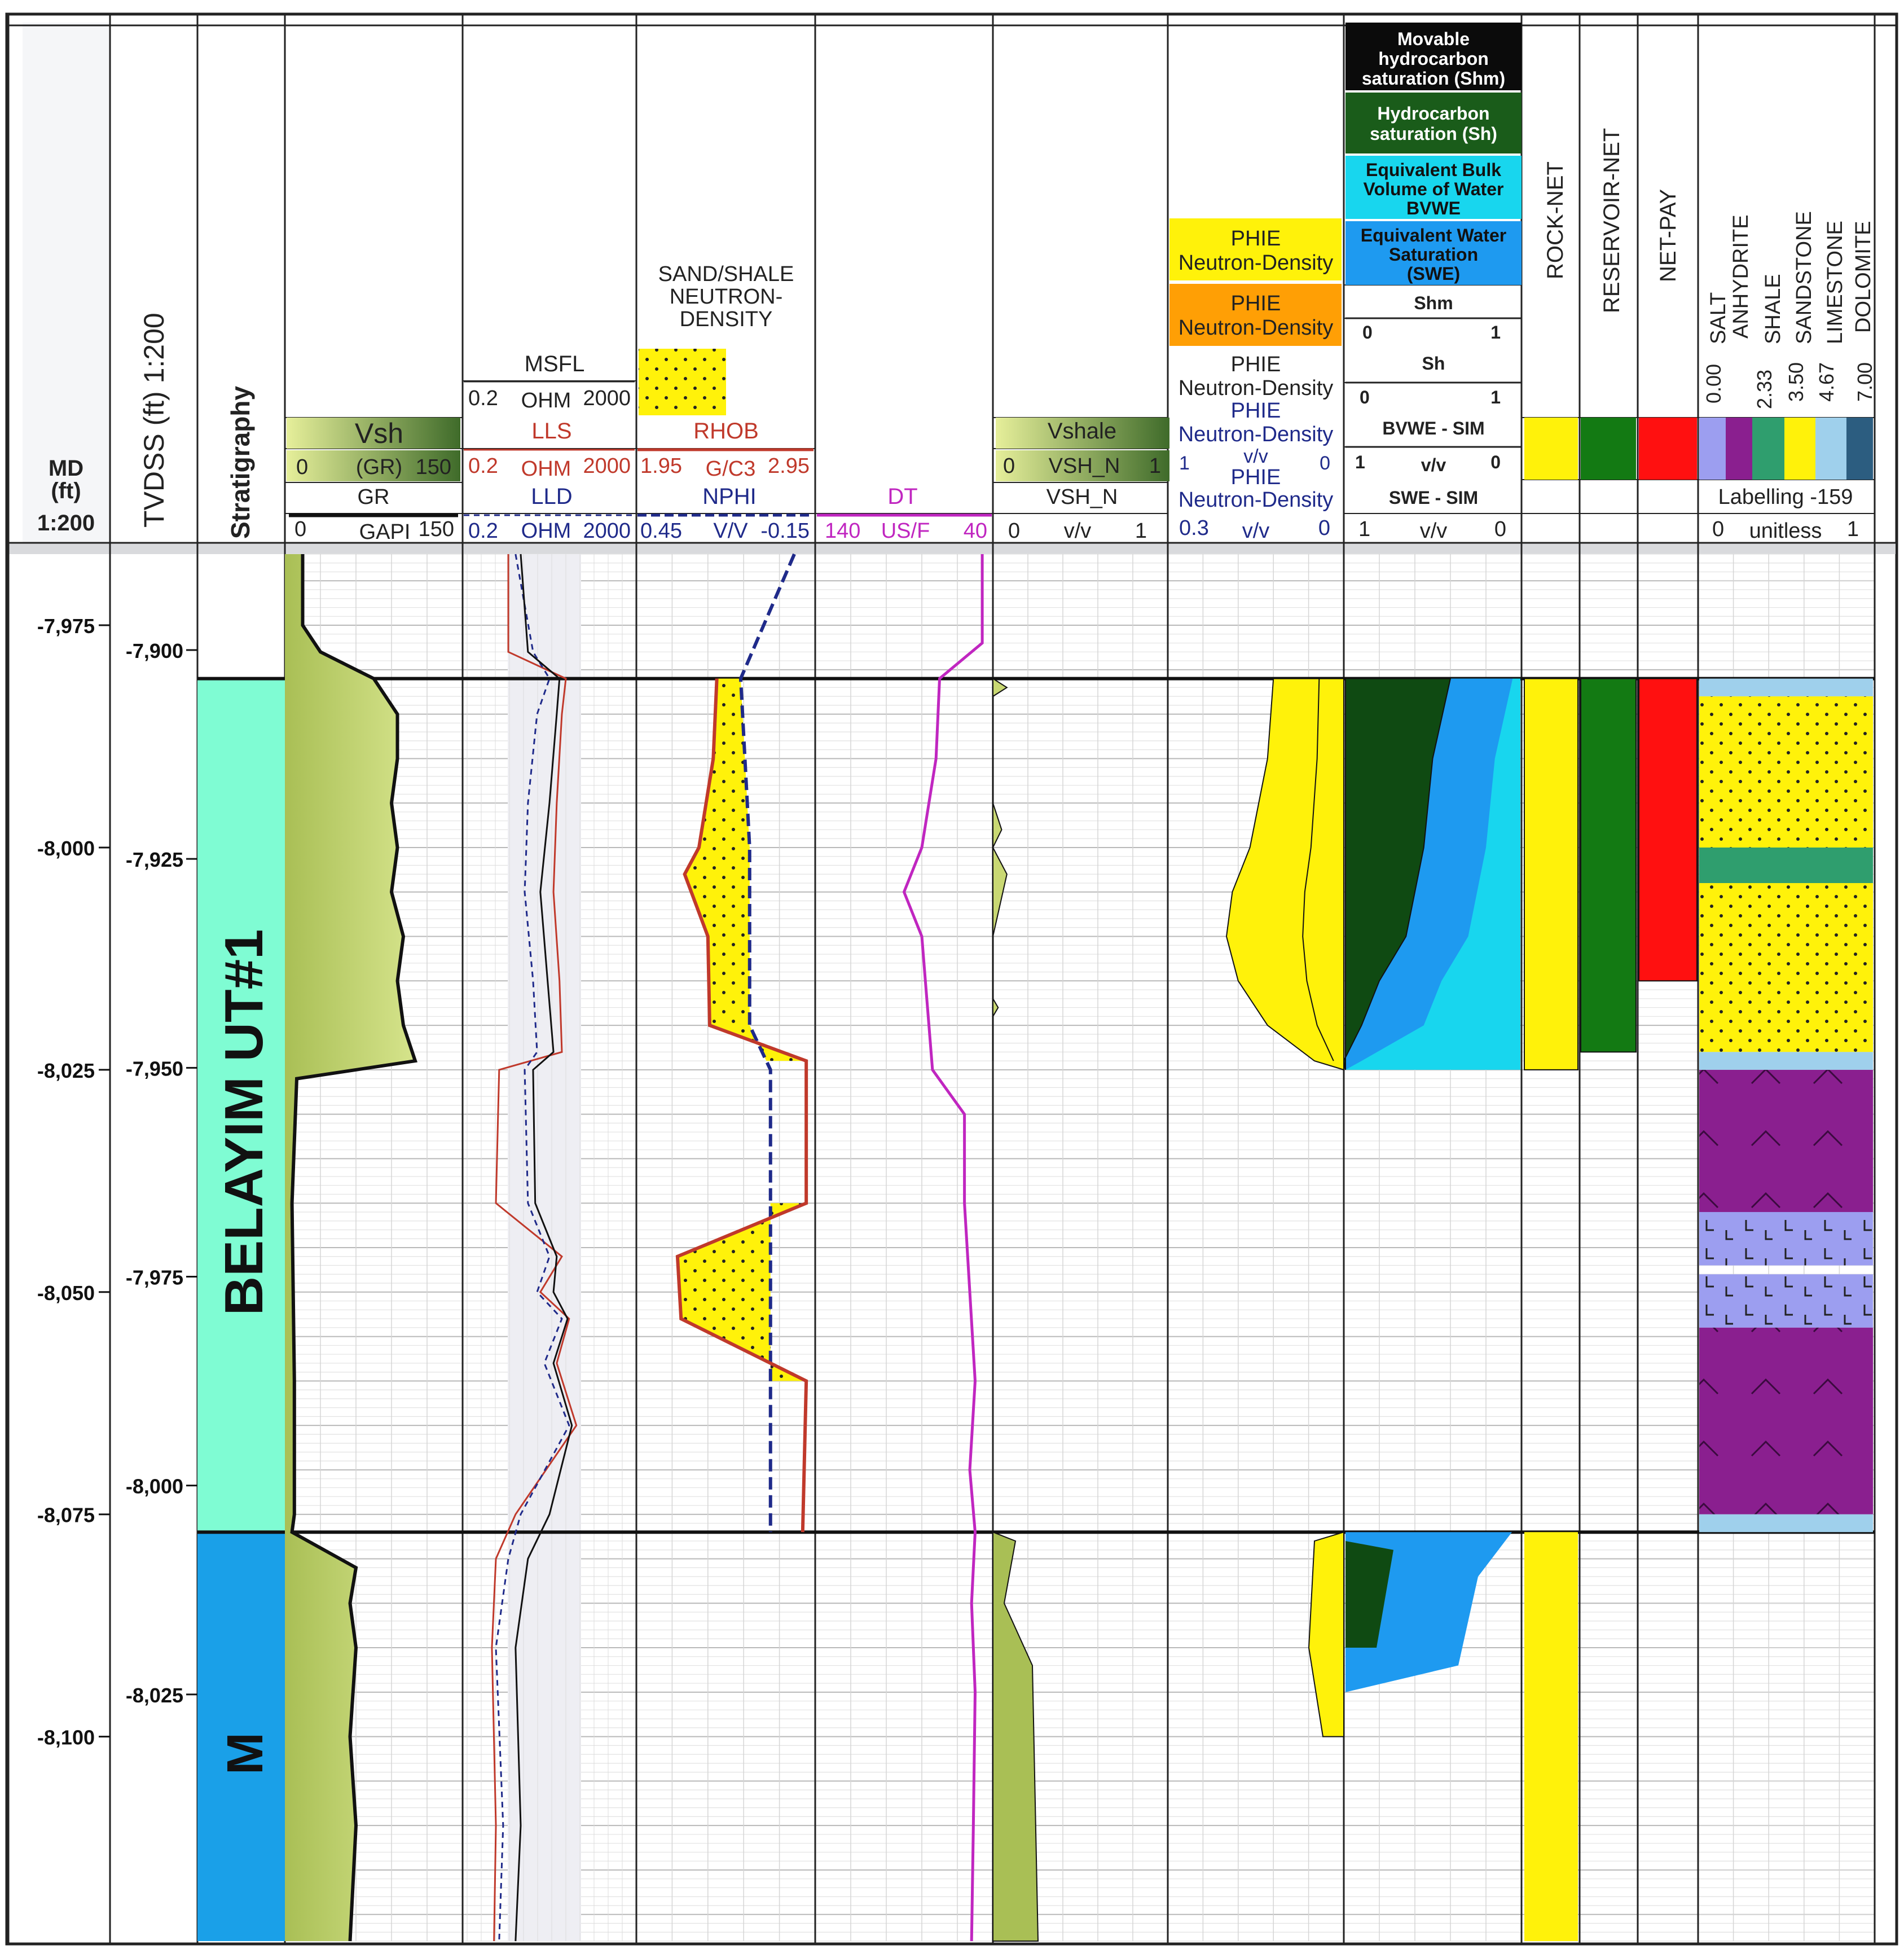 The image size is (1904, 1949). Describe the element at coordinates (1495, 462) in the screenshot. I see `bvwe-scale-max: 0` at that location.